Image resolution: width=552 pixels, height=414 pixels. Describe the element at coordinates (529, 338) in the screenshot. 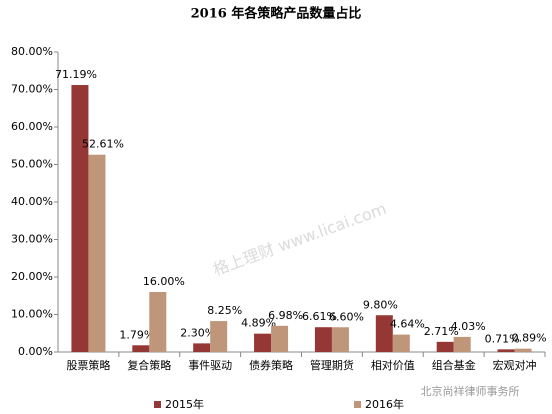

I see `value-label: 0.89%` at that location.